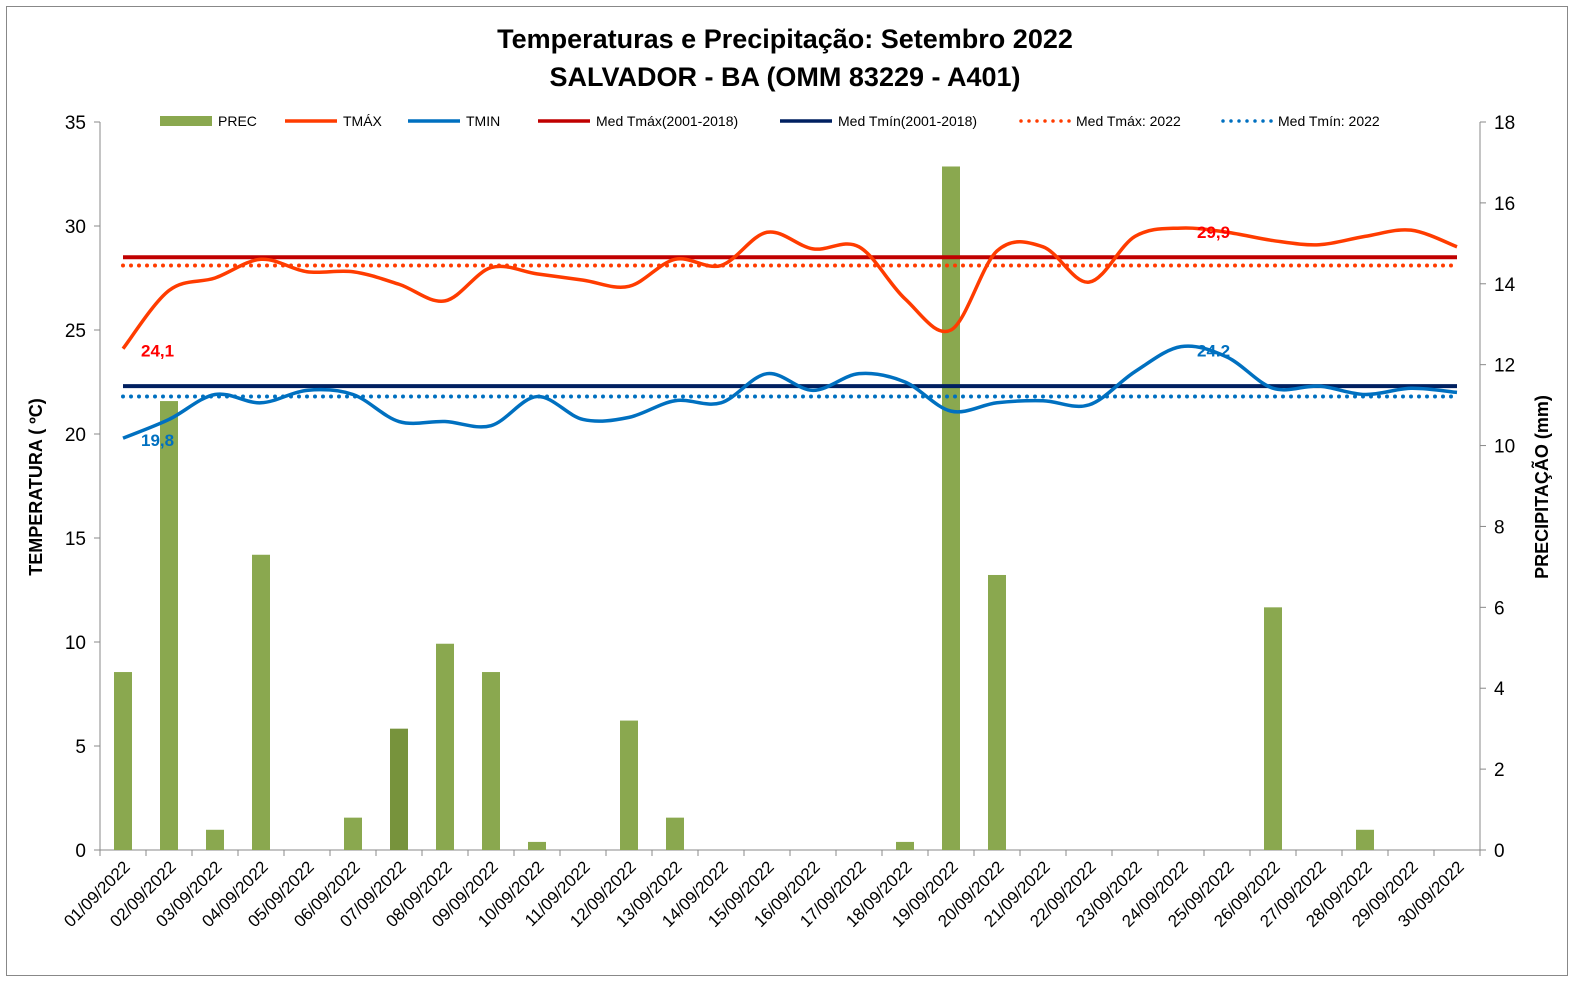  Describe the element at coordinates (1504, 204) in the screenshot. I see `y2-tick-label: 16` at that location.